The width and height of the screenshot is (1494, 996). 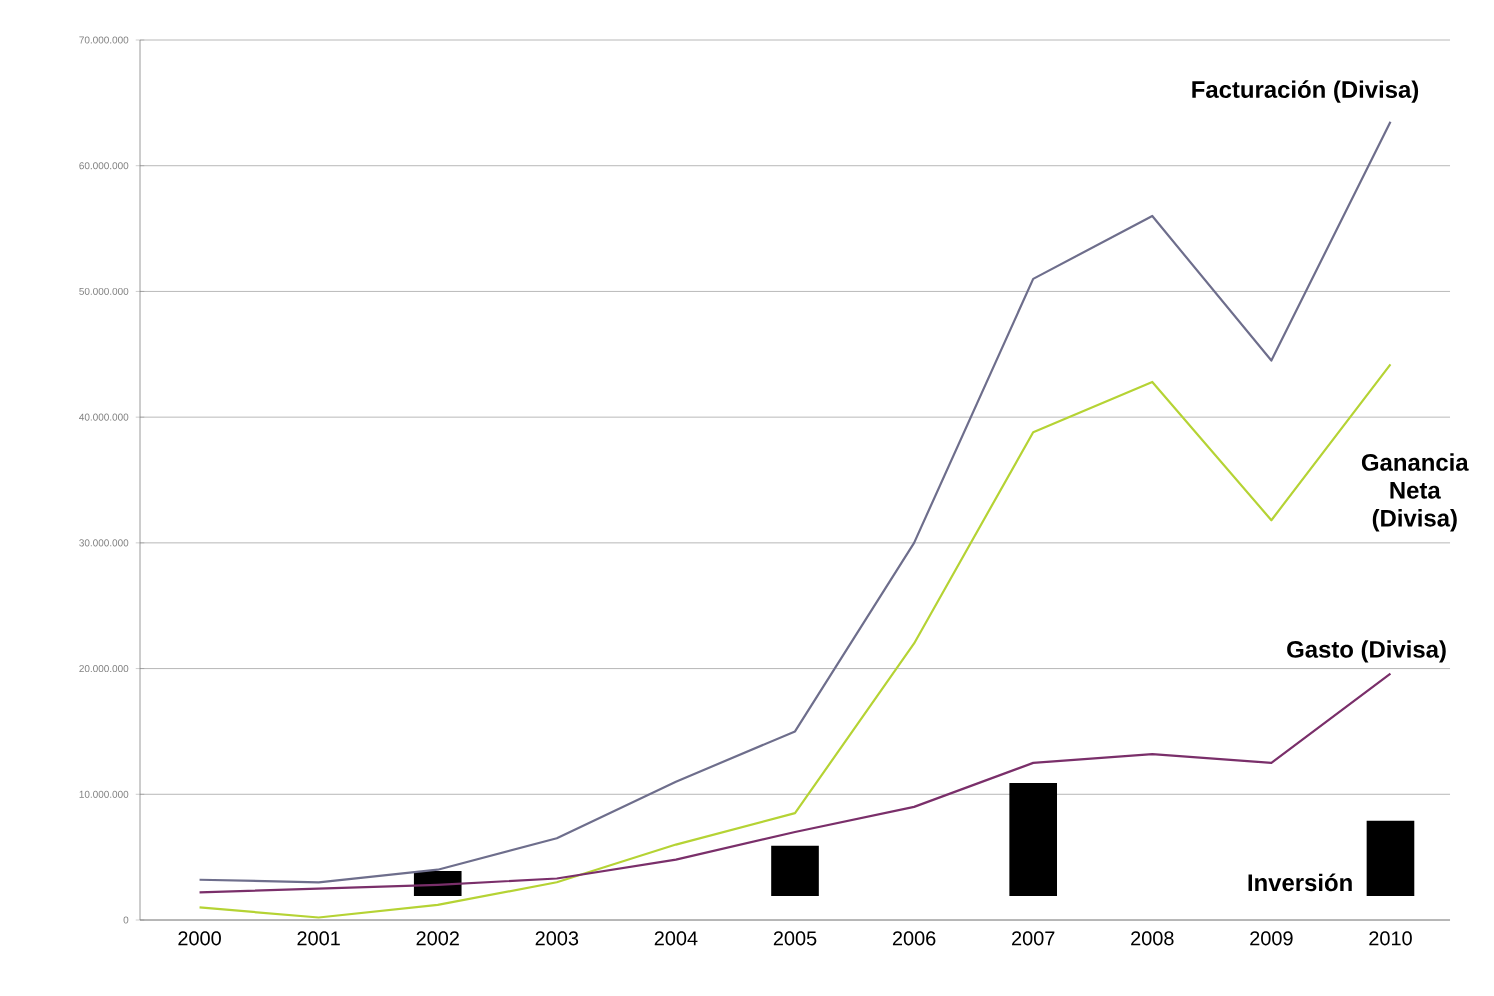 What do you see at coordinates (1033, 938) in the screenshot?
I see `x-tick-label: 2007` at bounding box center [1033, 938].